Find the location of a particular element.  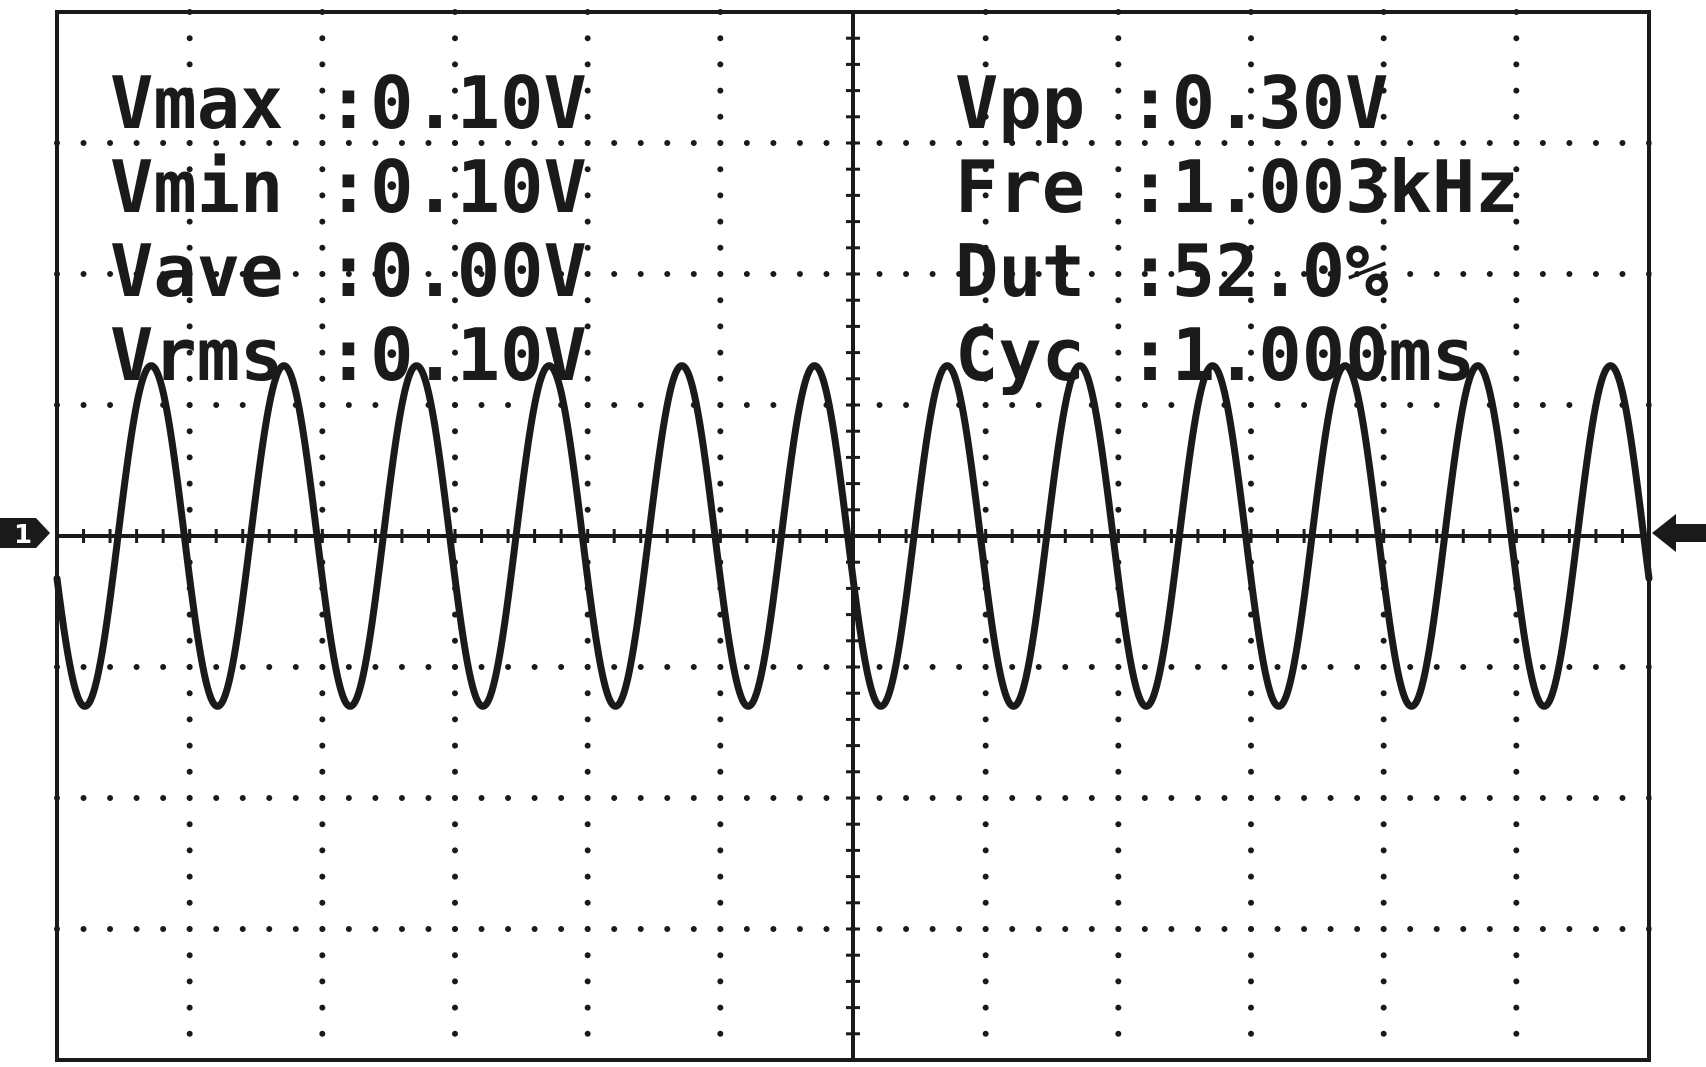

readout-vmax: Vmax :0.10V is located at coordinates (348, 103).